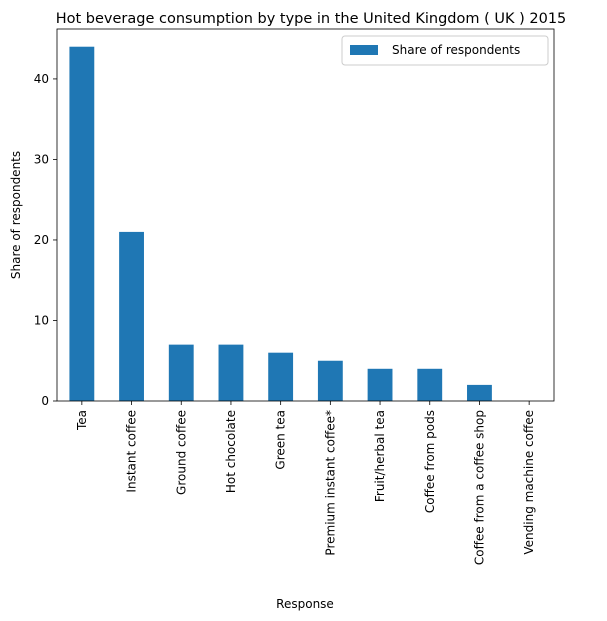 The image size is (607, 621). Describe the element at coordinates (41, 79) in the screenshot. I see `y-tick-label: 40` at that location.